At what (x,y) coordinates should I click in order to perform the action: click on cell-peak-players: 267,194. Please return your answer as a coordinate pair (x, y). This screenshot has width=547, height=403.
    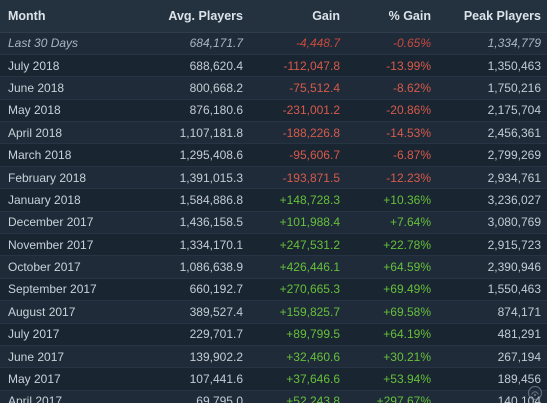
    Looking at the image, I should click on (492, 357).